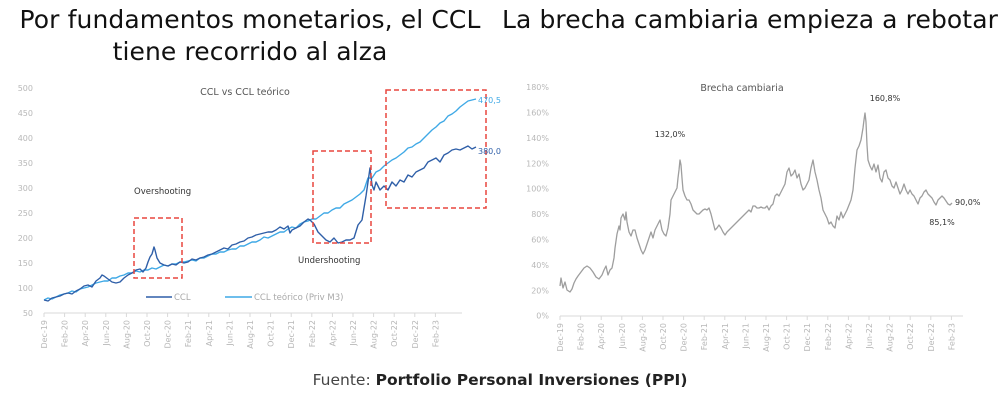 This screenshot has height=404, width=1000. Describe the element at coordinates (489, 151) in the screenshot. I see `ccl-end-label: 380,0` at that location.